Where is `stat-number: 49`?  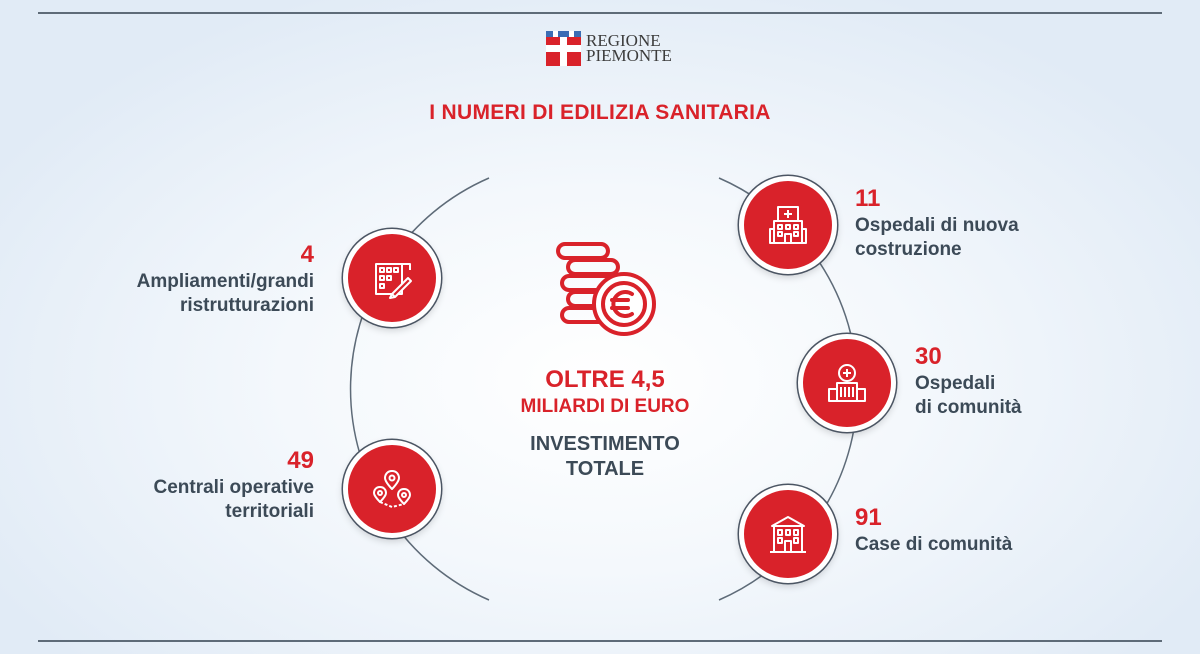 stat-number: 49 is located at coordinates (300, 460).